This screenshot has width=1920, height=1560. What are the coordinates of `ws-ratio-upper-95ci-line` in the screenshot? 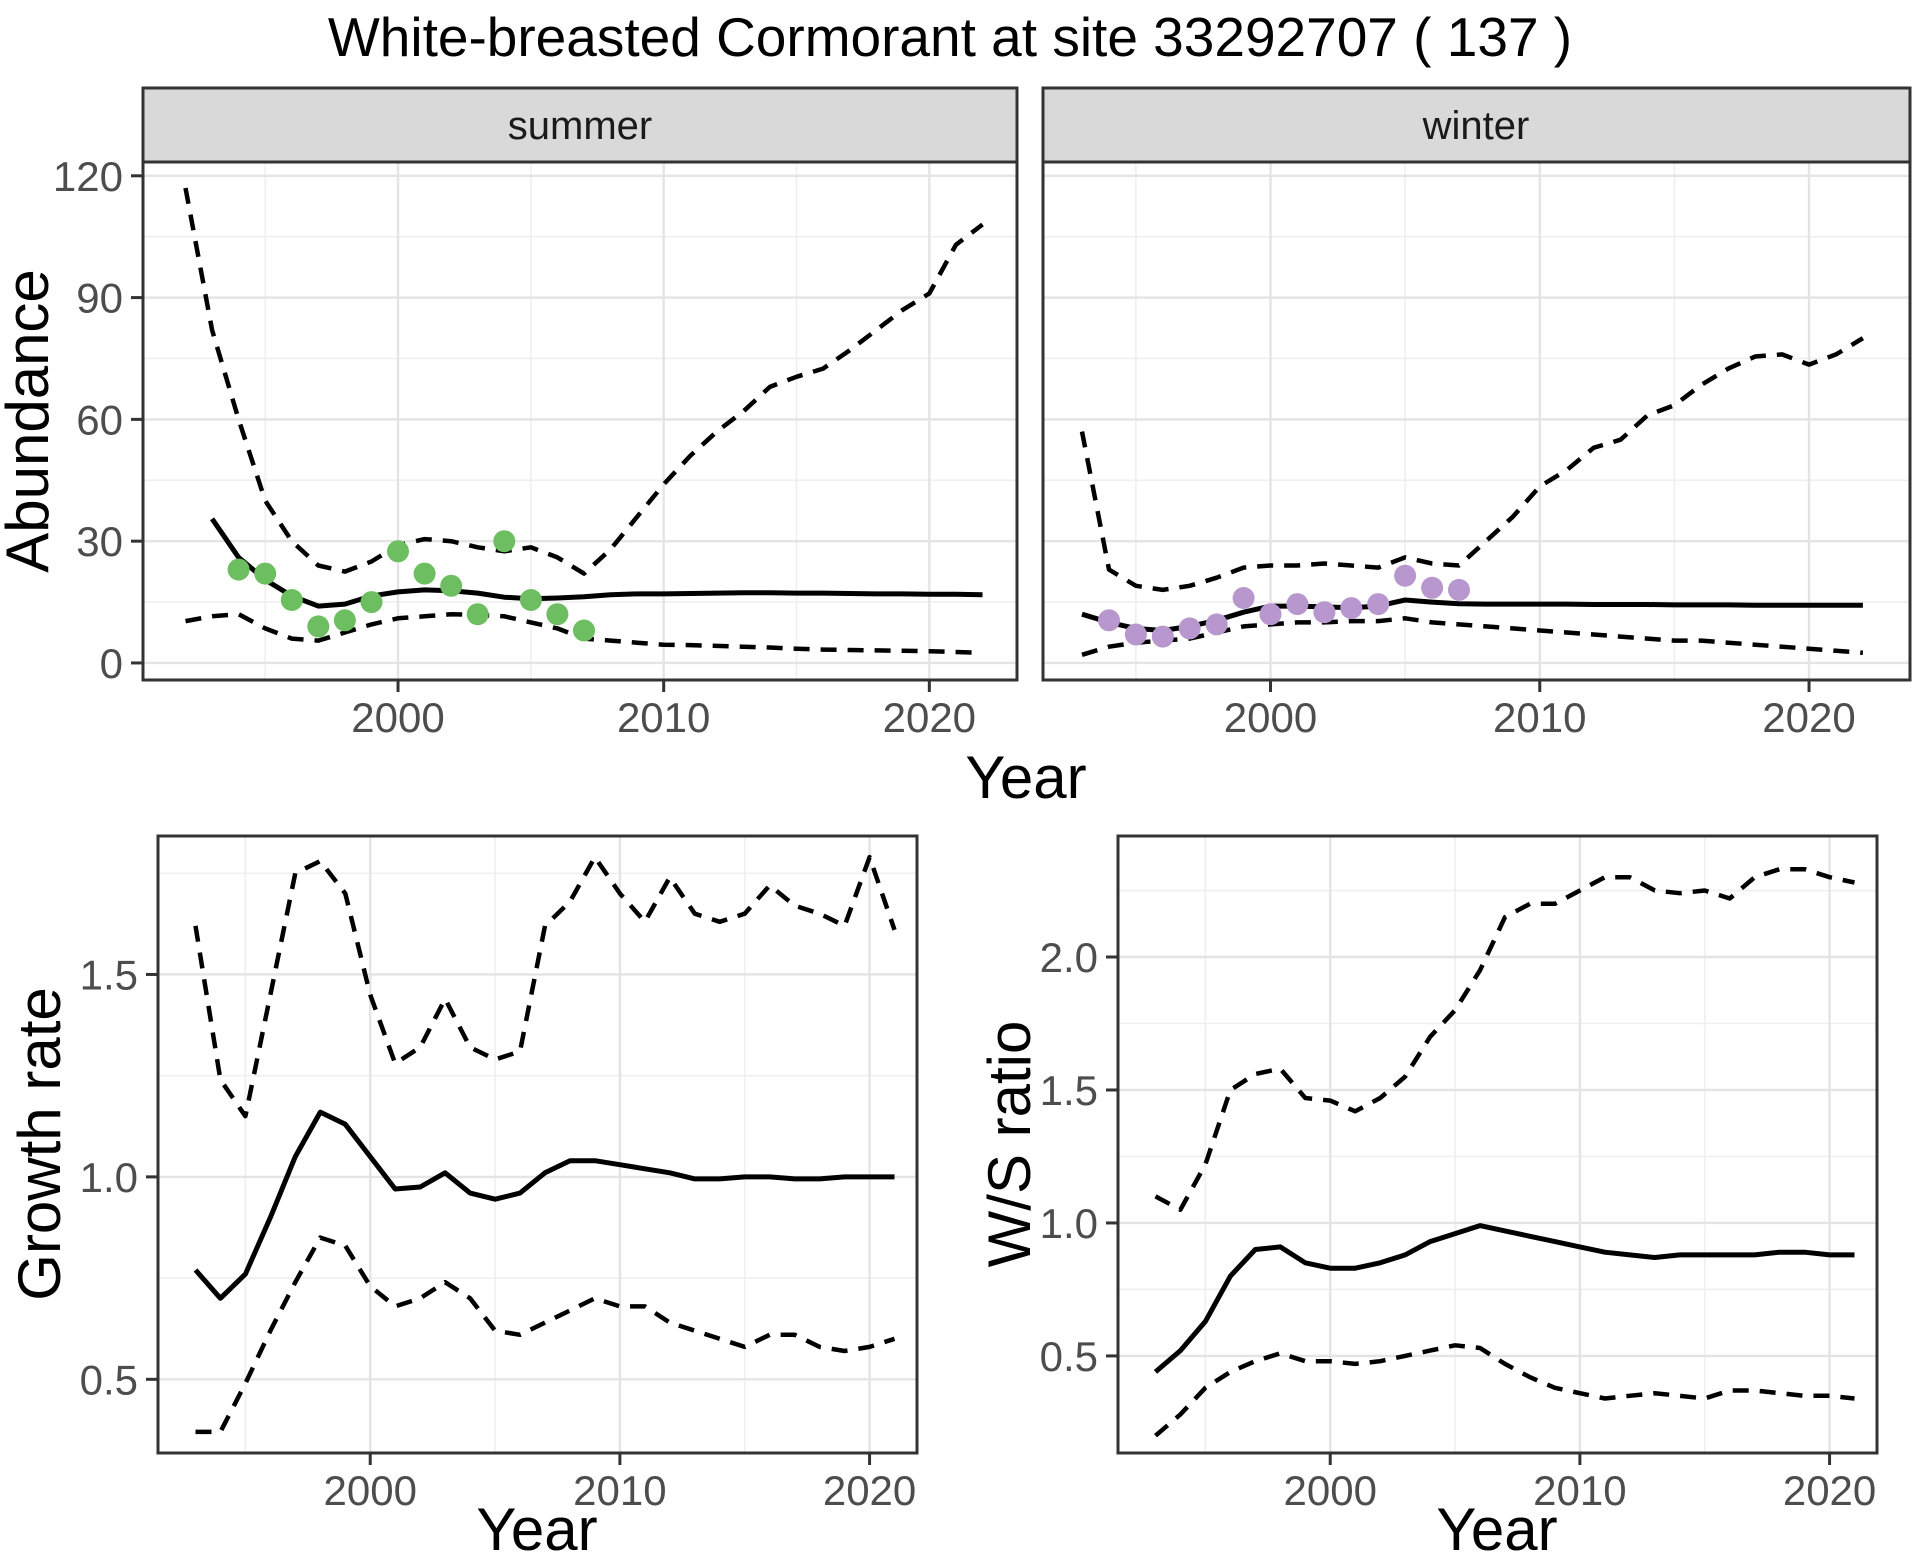 It's located at (1504, 1039).